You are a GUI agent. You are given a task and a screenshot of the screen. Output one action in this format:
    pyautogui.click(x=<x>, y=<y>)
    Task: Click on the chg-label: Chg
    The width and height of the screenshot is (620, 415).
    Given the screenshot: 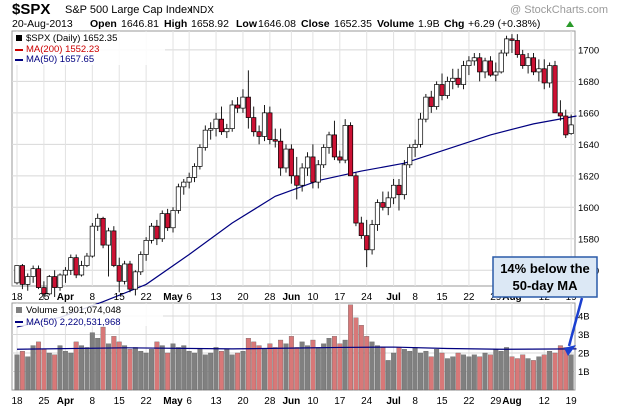 What is the action you would take?
    pyautogui.click(x=454, y=24)
    